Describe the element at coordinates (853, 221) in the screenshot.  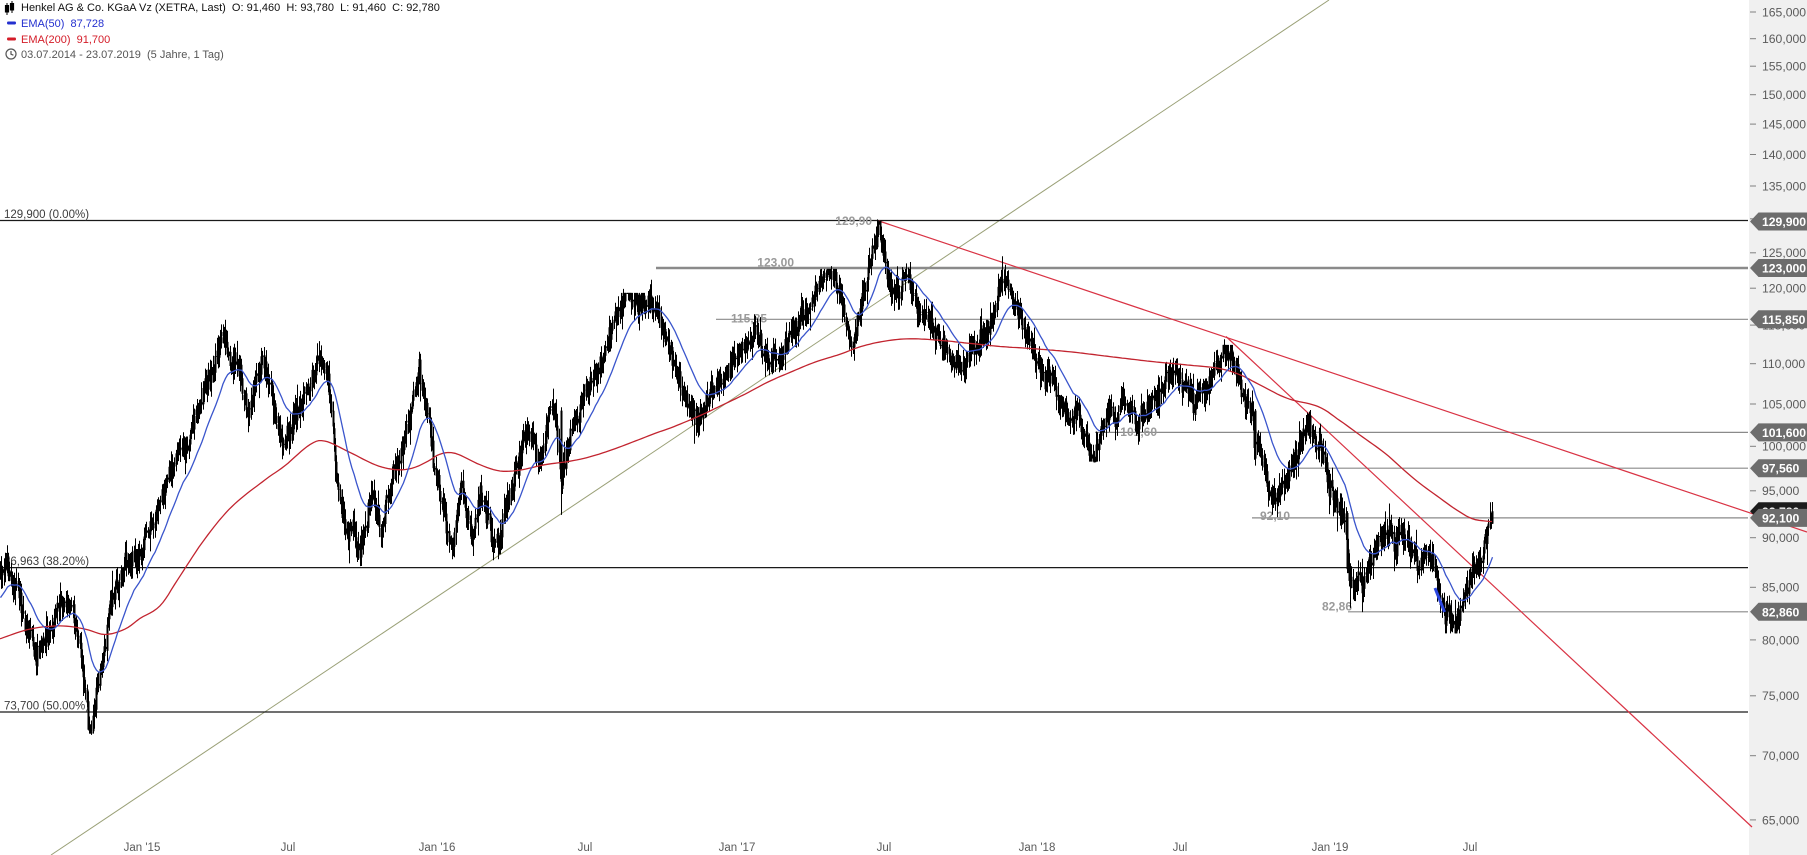
I see `svg-text: 129,90` at that location.